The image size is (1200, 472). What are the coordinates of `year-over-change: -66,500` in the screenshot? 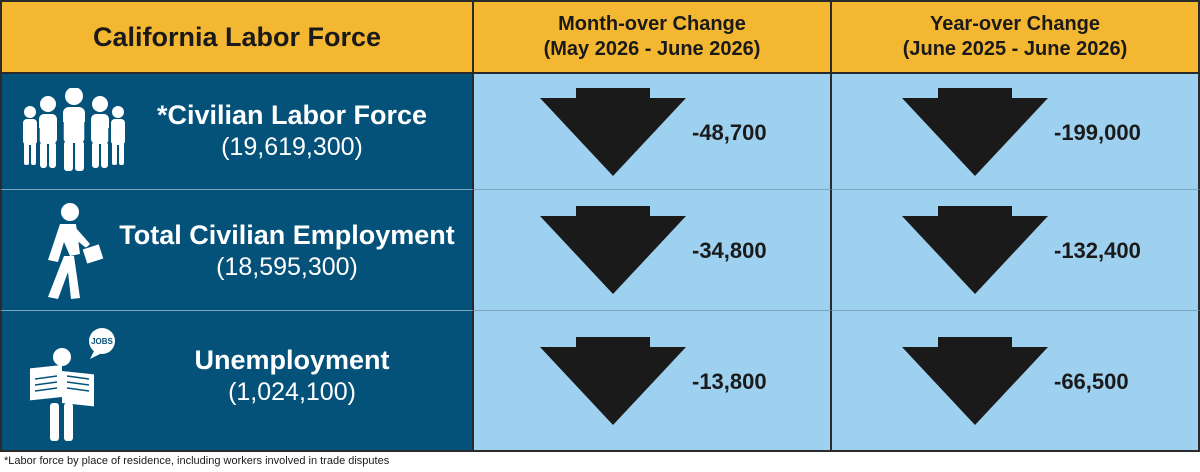 It's located at (1091, 381).